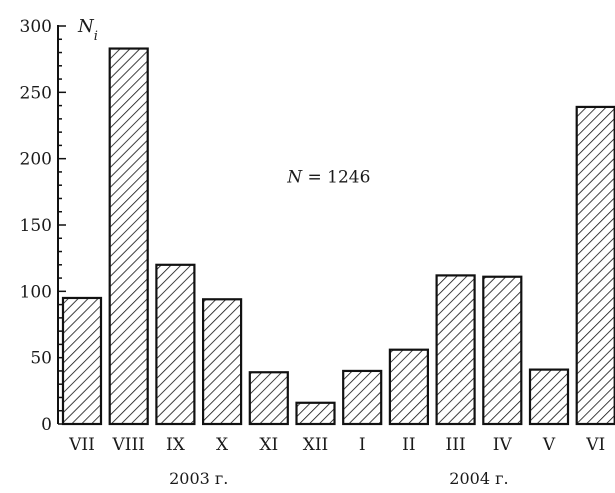 The width and height of the screenshot is (615, 493). Describe the element at coordinates (176, 445) in the screenshot. I see `category-label: IX` at that location.